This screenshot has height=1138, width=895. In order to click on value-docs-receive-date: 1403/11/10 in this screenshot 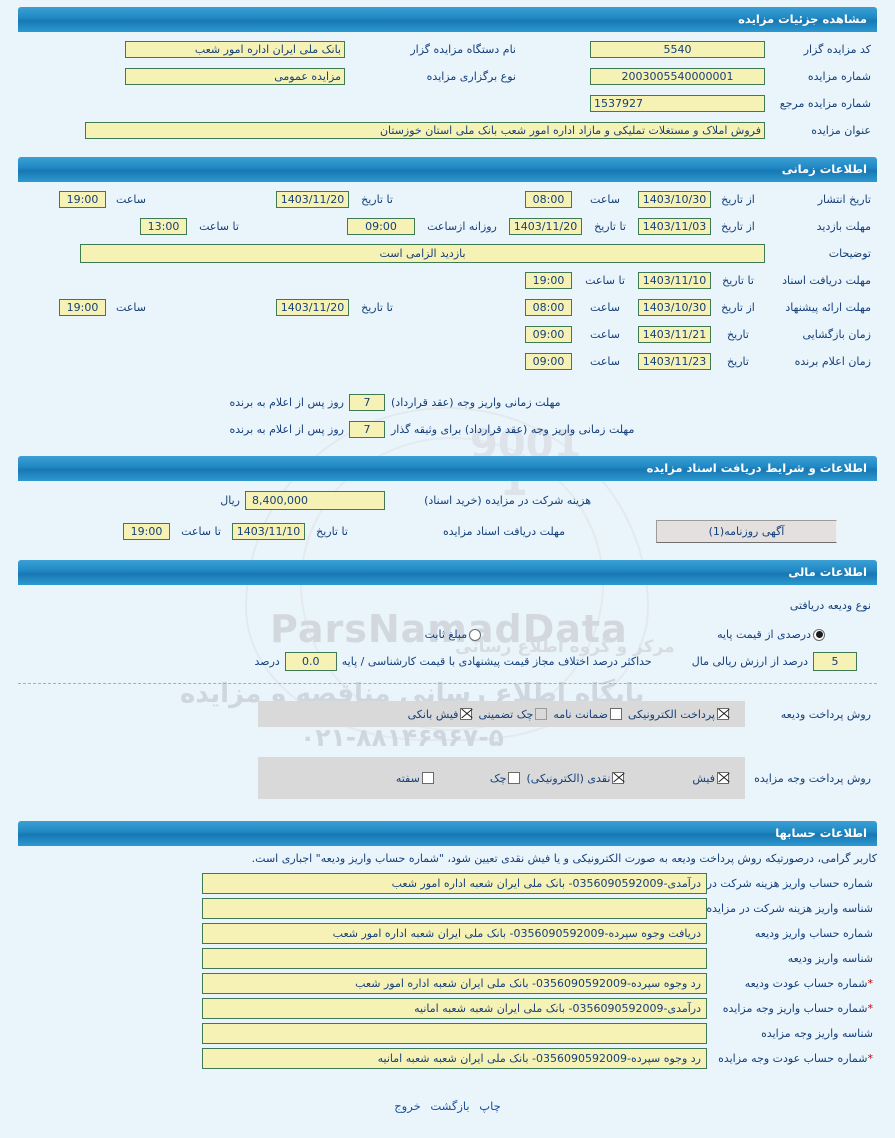, I will do `click(268, 531)`.